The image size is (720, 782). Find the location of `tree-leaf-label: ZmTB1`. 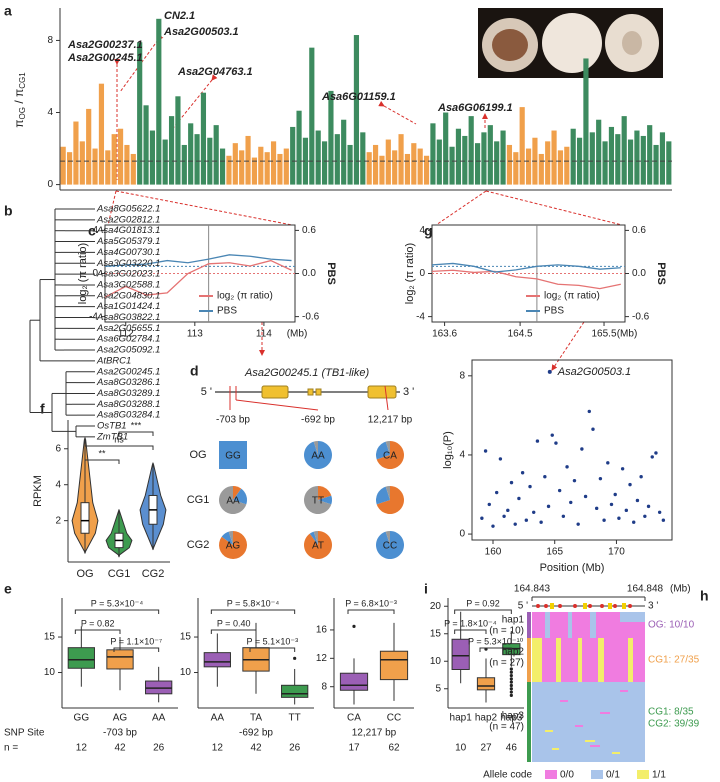

tree-leaf-label: ZmTB1 is located at coordinates (112, 436).